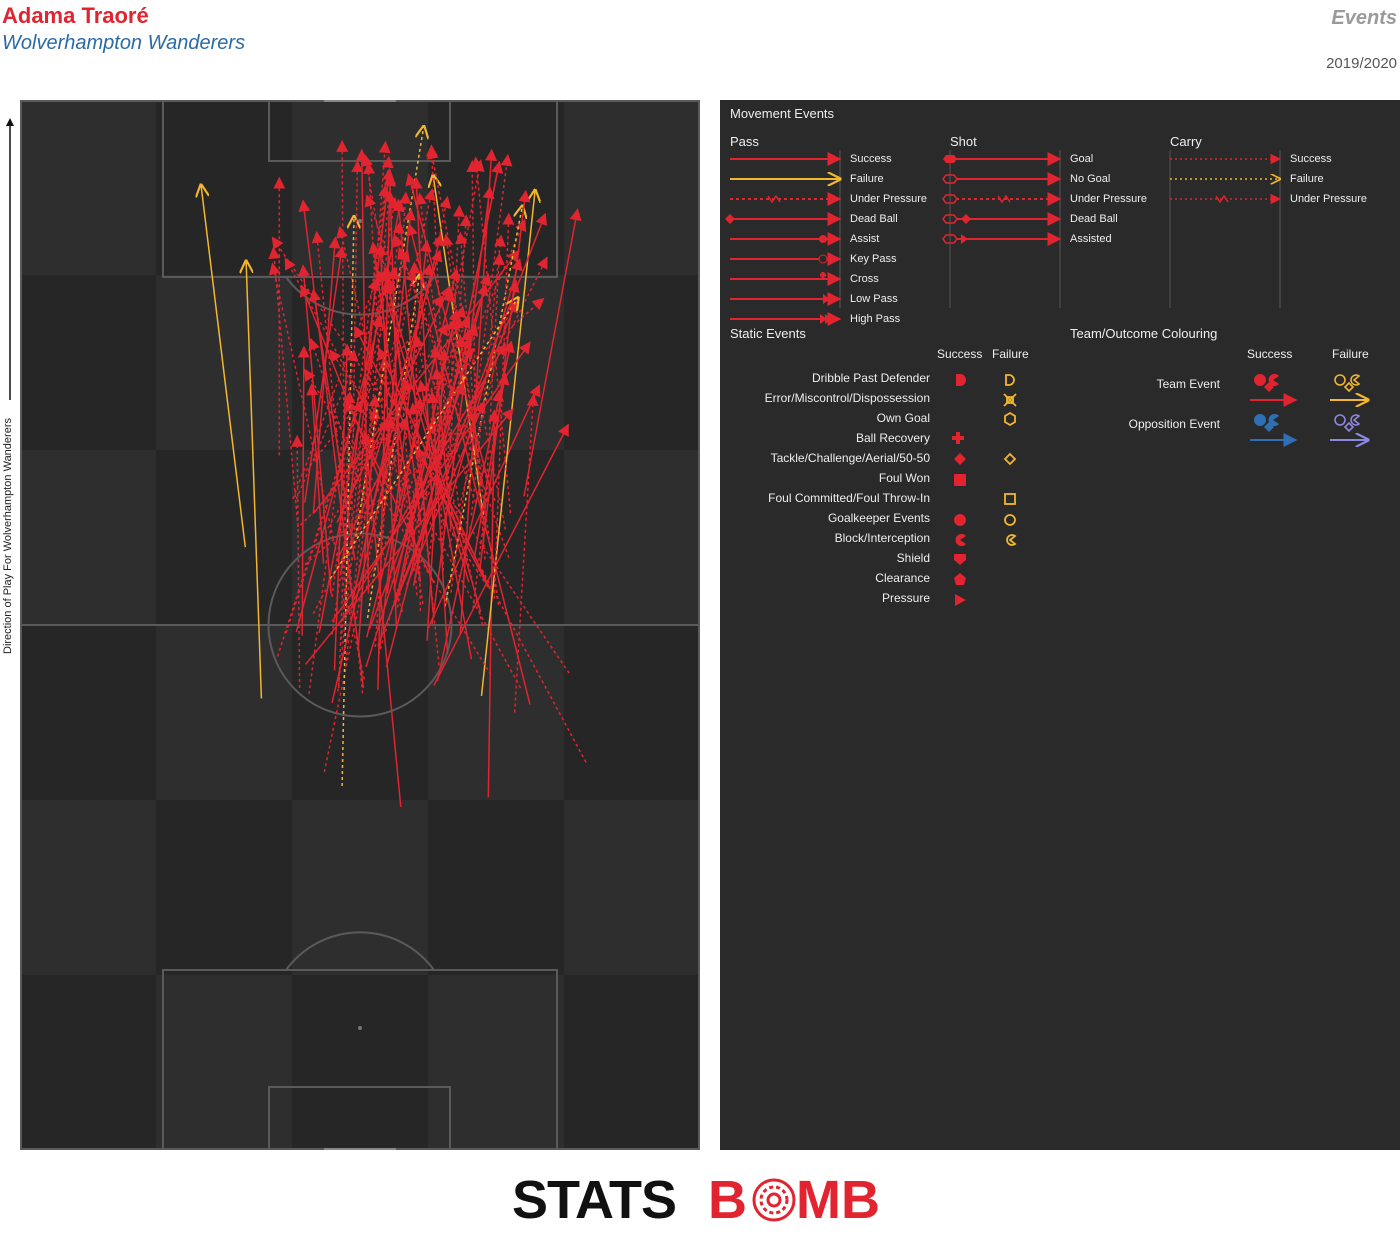 This screenshot has height=1240, width=1400. I want to click on legend-pass-header: Pass, so click(744, 141).